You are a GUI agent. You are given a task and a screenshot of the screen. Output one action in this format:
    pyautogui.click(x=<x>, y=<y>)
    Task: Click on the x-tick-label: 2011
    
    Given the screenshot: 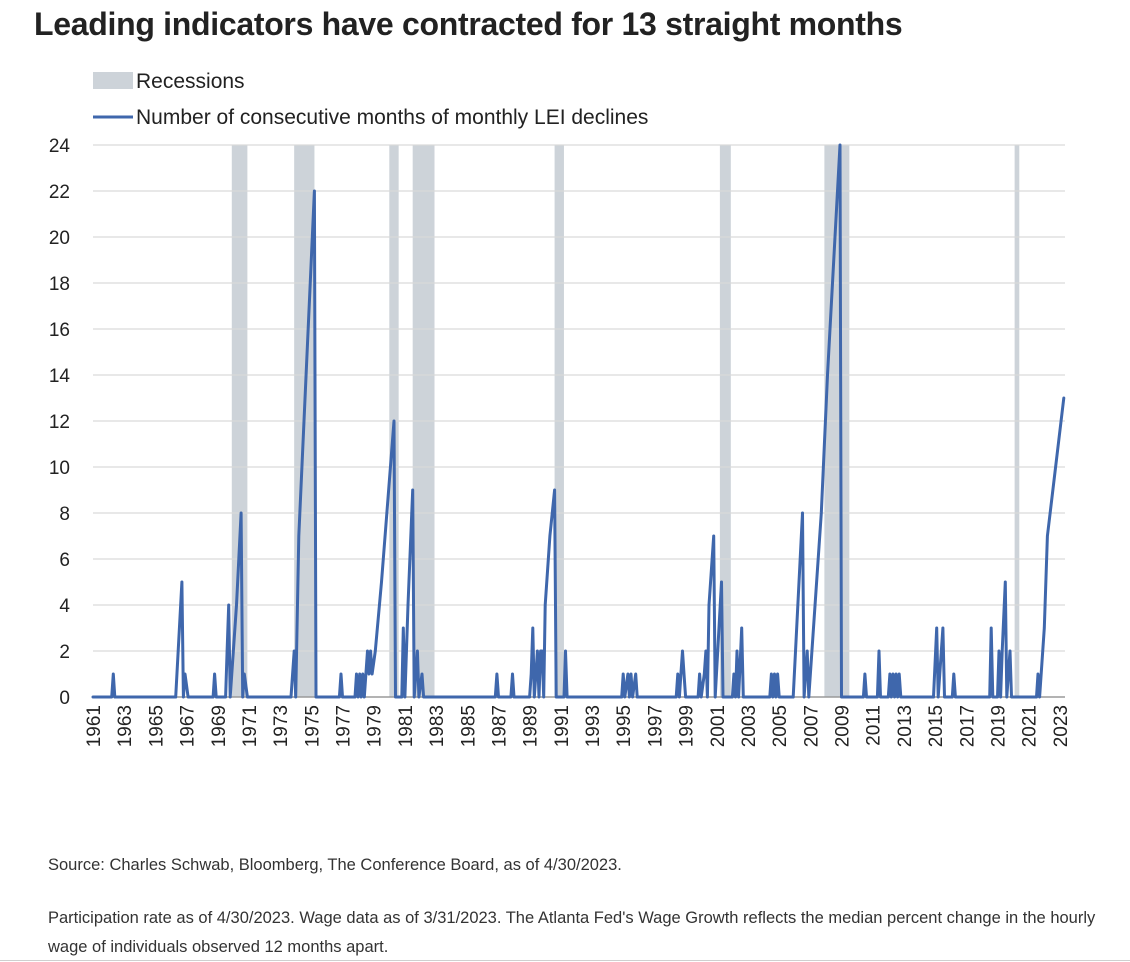 What is the action you would take?
    pyautogui.click(x=874, y=725)
    